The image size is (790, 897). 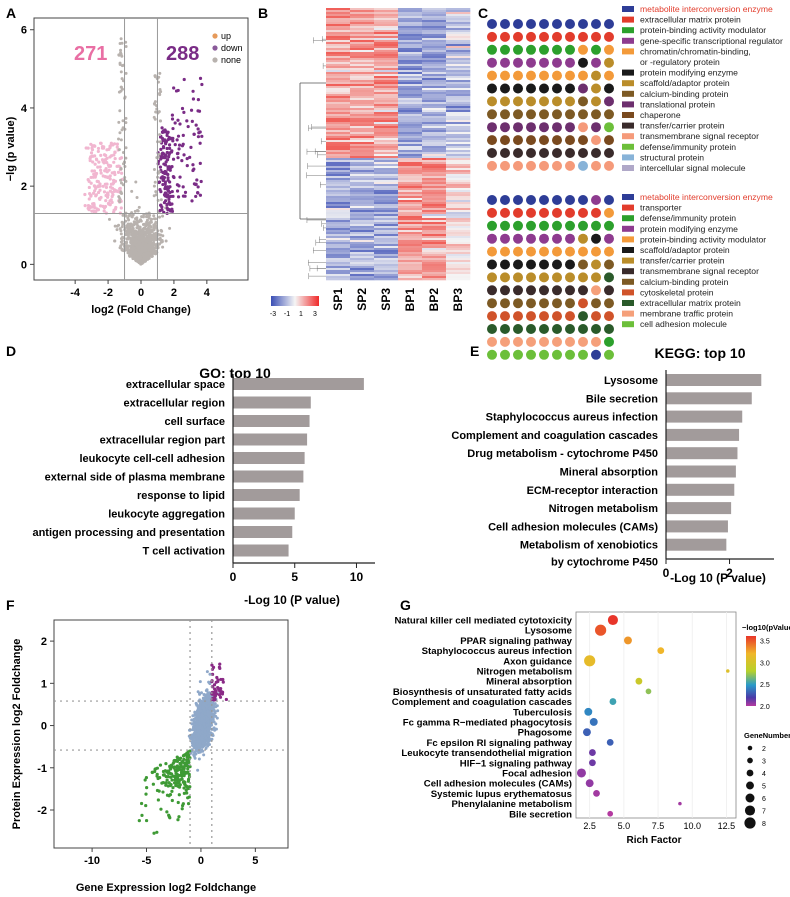 I want to click on heatmap-scale-tick: -3, so click(x=273, y=314).